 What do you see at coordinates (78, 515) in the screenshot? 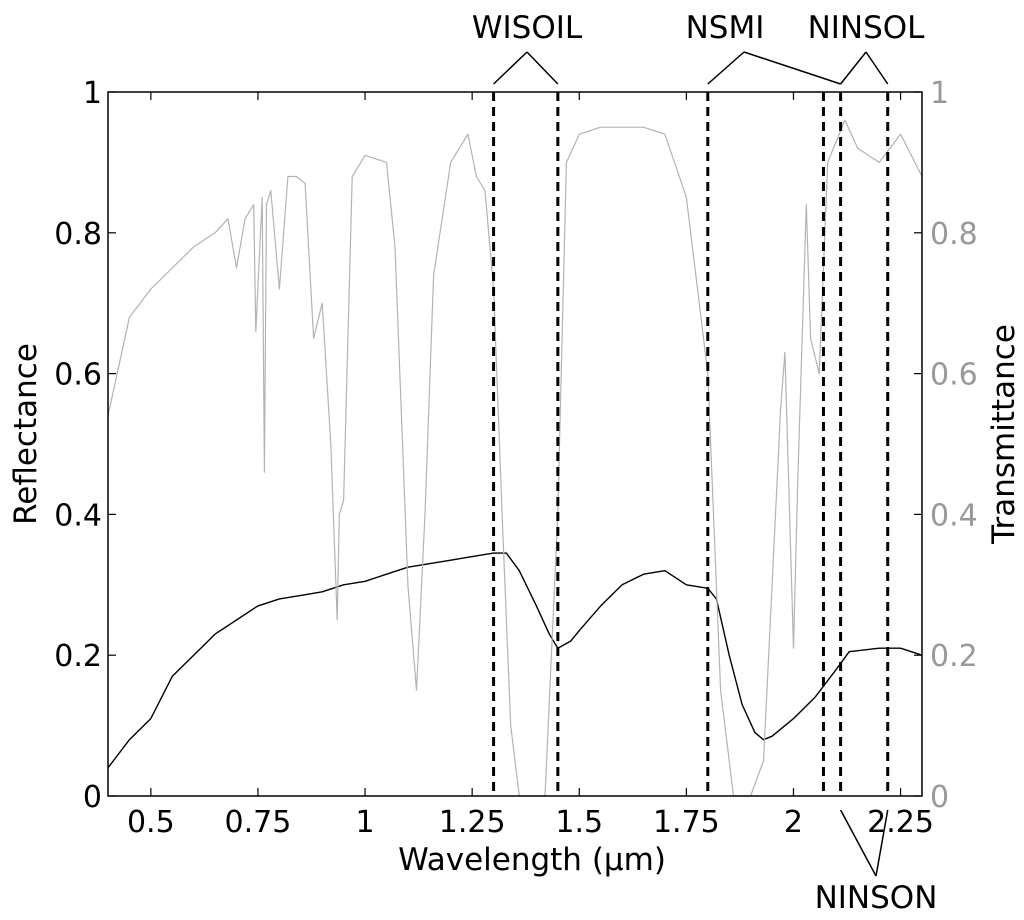
I see `y-tick-label: 0.4` at bounding box center [78, 515].